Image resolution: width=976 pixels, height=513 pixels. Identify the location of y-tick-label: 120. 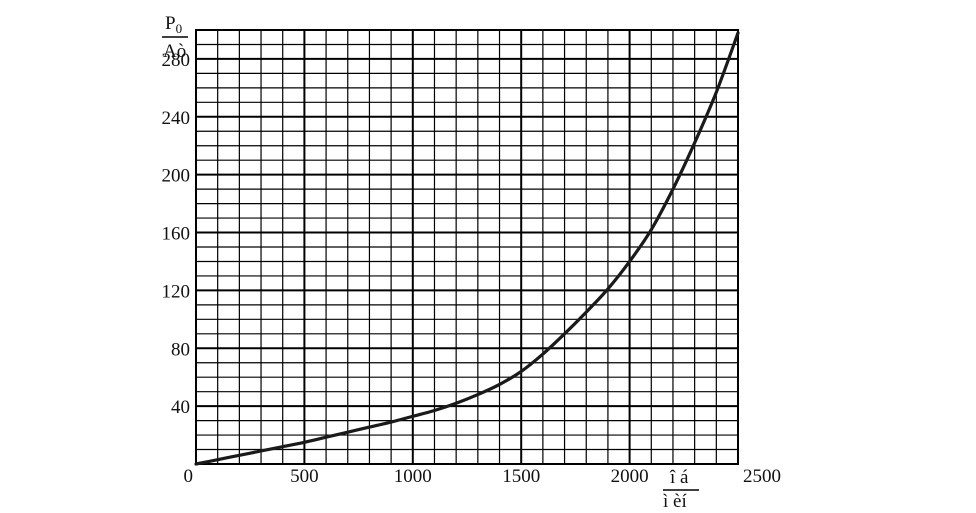
(176, 291).